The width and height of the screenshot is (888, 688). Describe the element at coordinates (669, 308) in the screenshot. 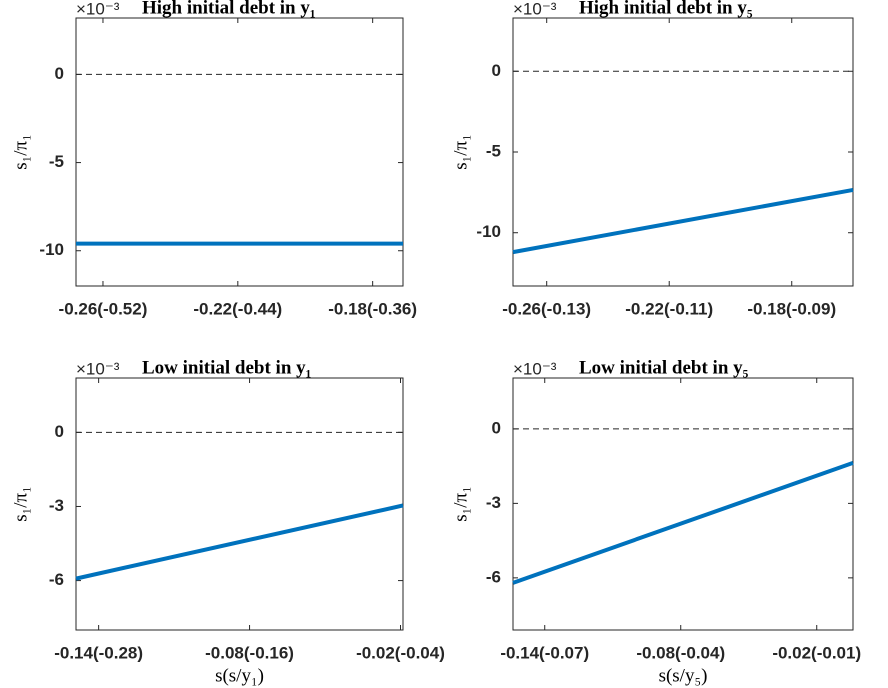

I see `x-tick-label: -0.22(-0.11)` at that location.